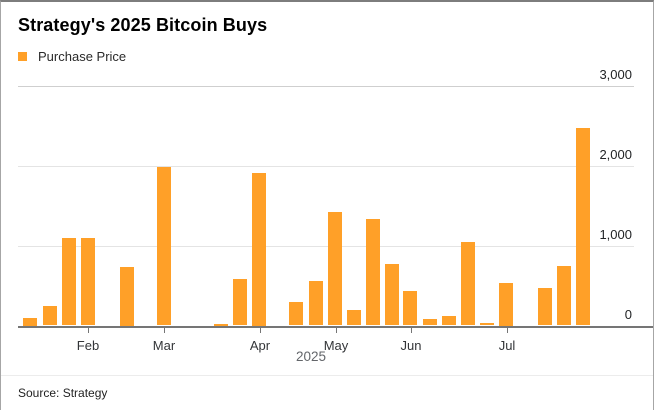 This screenshot has height=410, width=654. What do you see at coordinates (336, 345) in the screenshot?
I see `x-axis-month-label: May` at bounding box center [336, 345].